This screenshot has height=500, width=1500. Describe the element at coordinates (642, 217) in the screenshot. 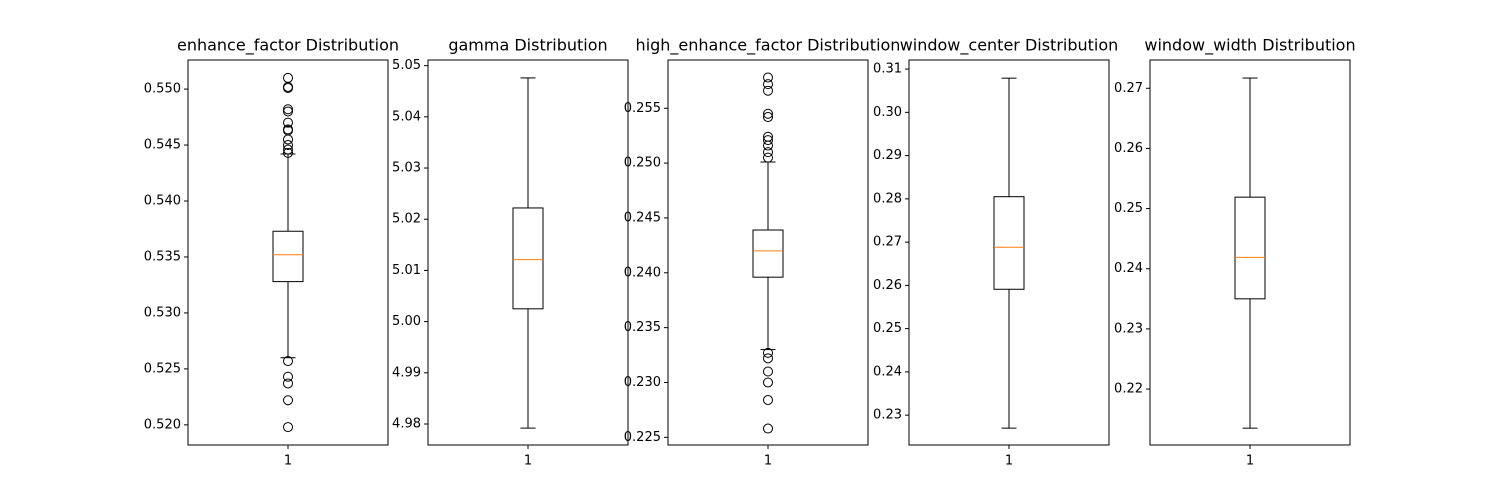

I see `y-tick-label: 0.245` at that location.